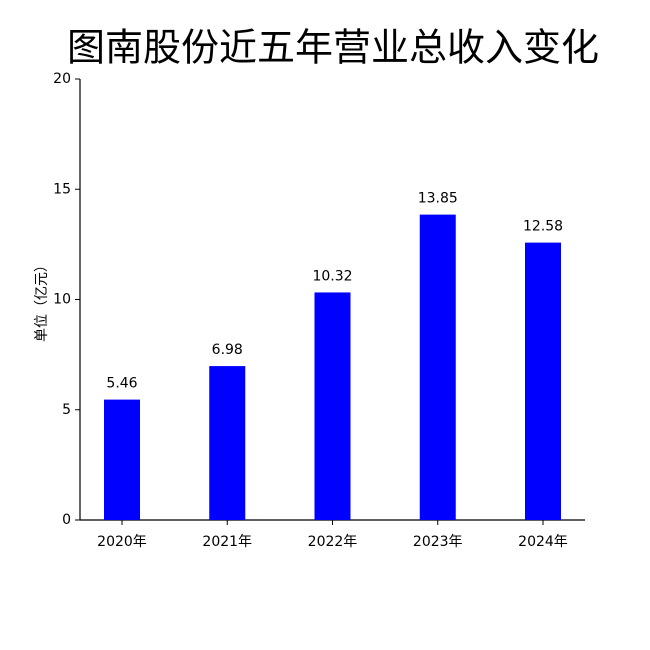 Image resolution: width=650 pixels, height=650 pixels. Describe the element at coordinates (227, 542) in the screenshot. I see `x-tick-label: 2021年` at that location.